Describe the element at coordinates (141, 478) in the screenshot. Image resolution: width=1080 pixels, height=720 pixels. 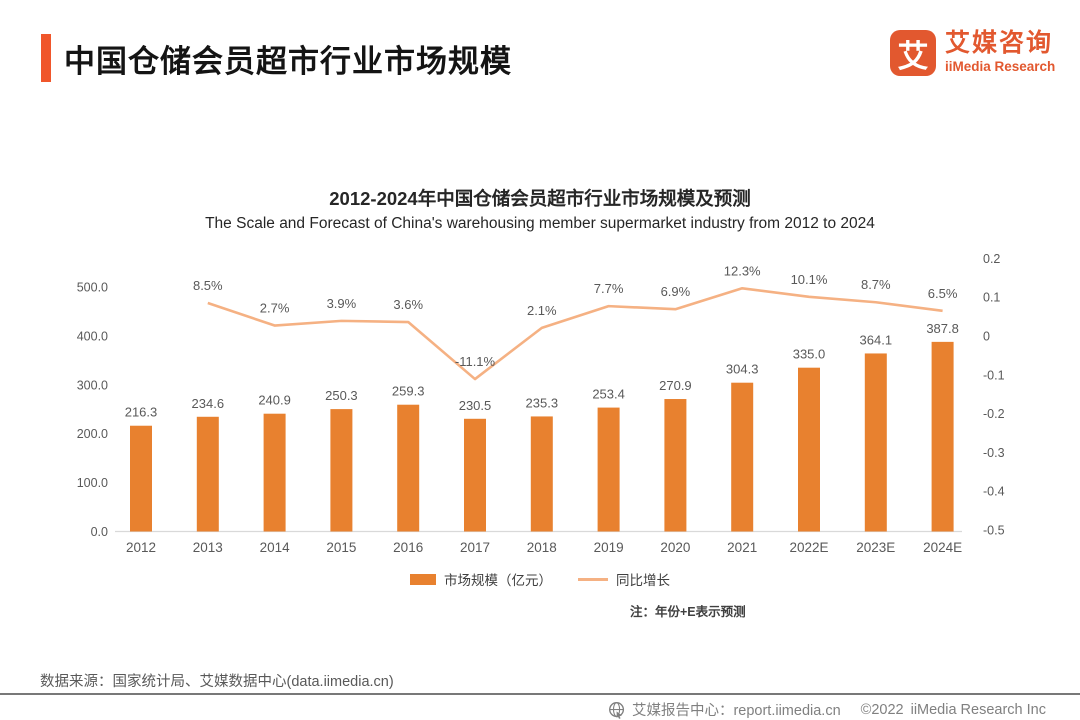
I see `bar-2012` at that location.